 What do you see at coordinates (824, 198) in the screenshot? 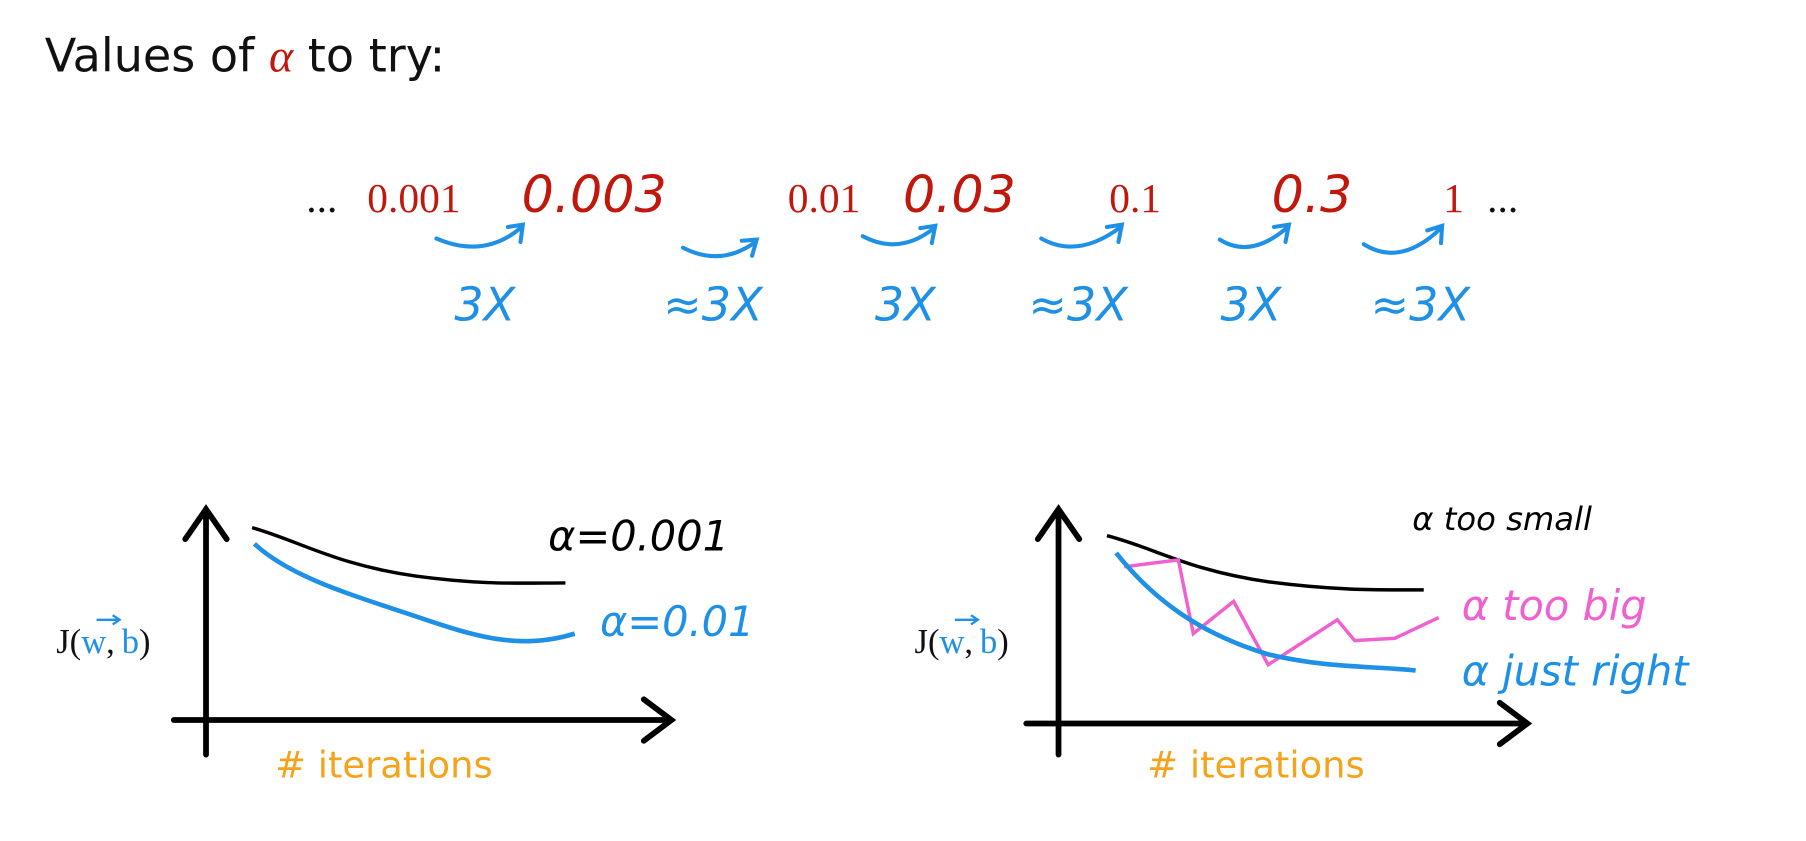
I see `alpha-value: 0.01` at bounding box center [824, 198].